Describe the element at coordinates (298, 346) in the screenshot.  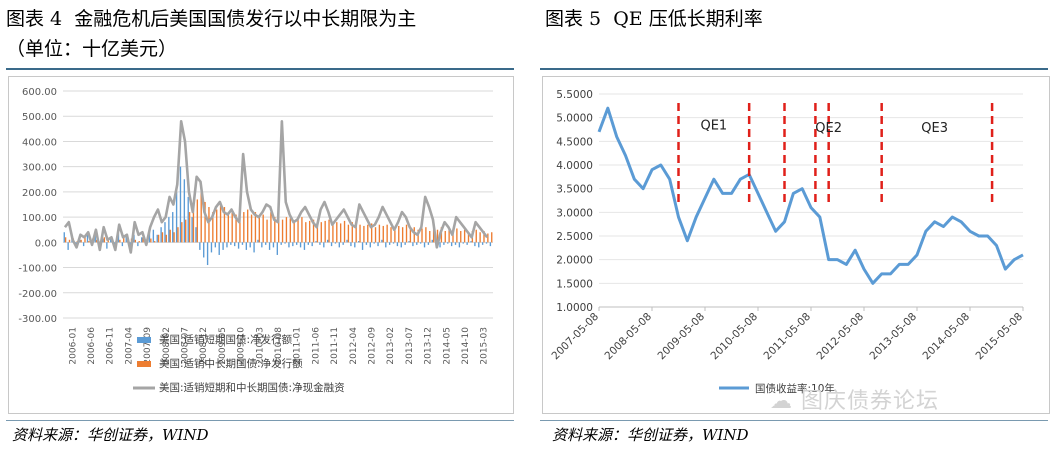
I see `left-x-tick-label: 2011-01` at that location.